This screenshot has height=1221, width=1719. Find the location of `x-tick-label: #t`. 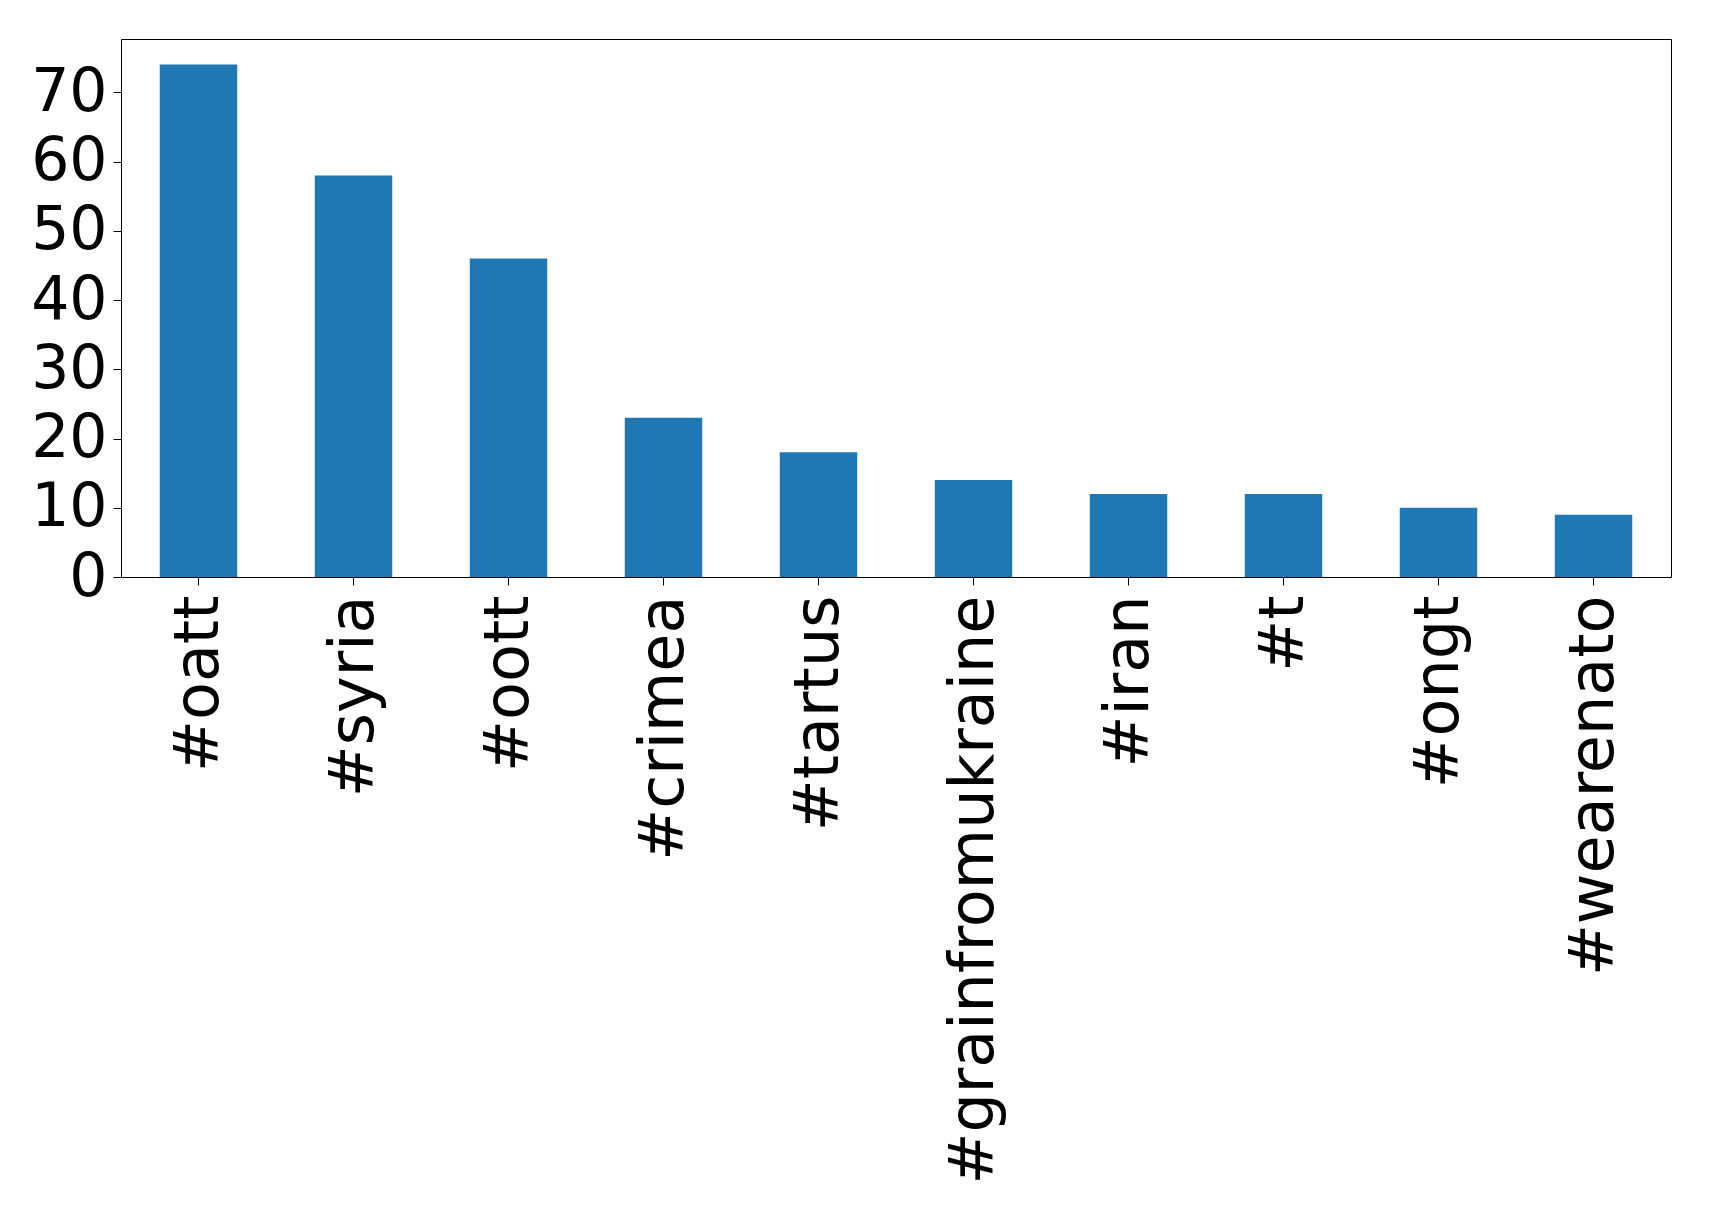

x-tick-label: #t is located at coordinates (1281, 633).